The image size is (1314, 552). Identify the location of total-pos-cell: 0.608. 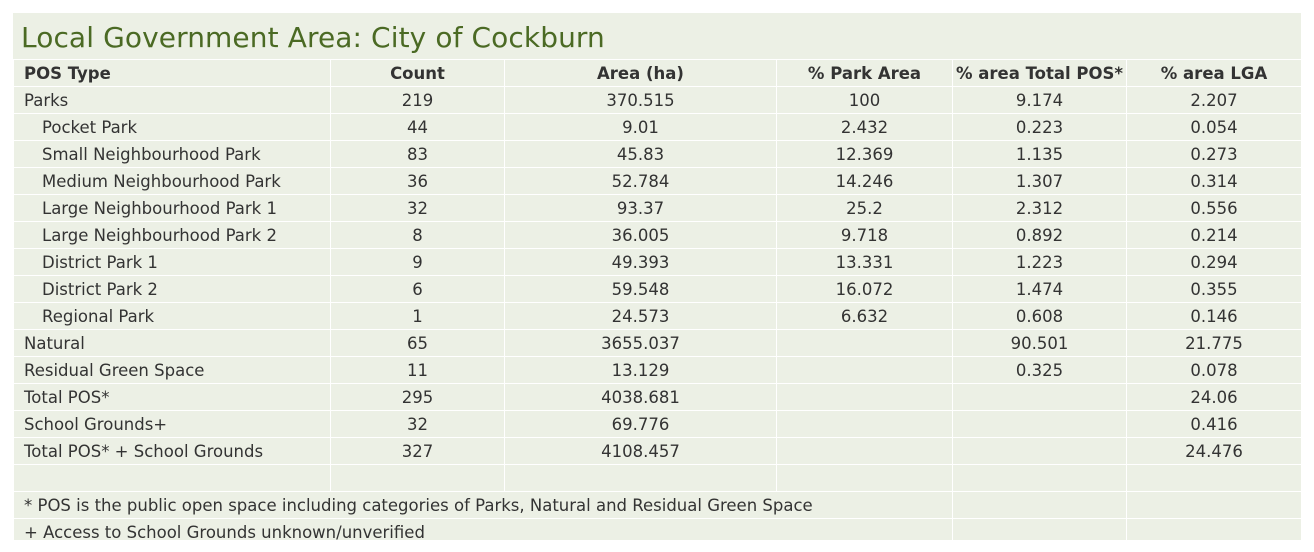
(1039, 316).